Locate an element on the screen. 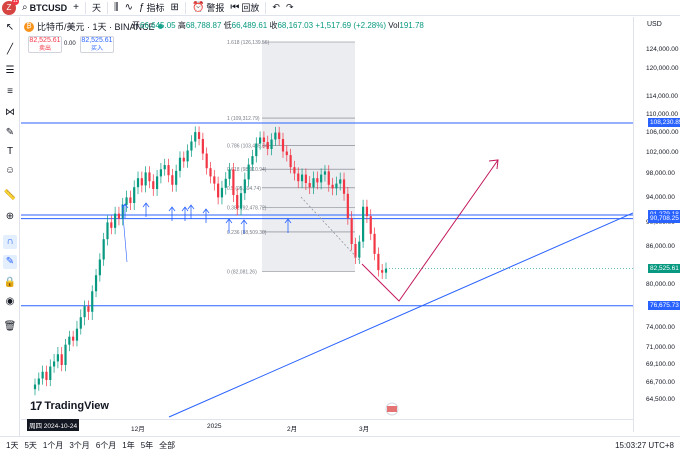  range-button: 1天 is located at coordinates (12, 445).